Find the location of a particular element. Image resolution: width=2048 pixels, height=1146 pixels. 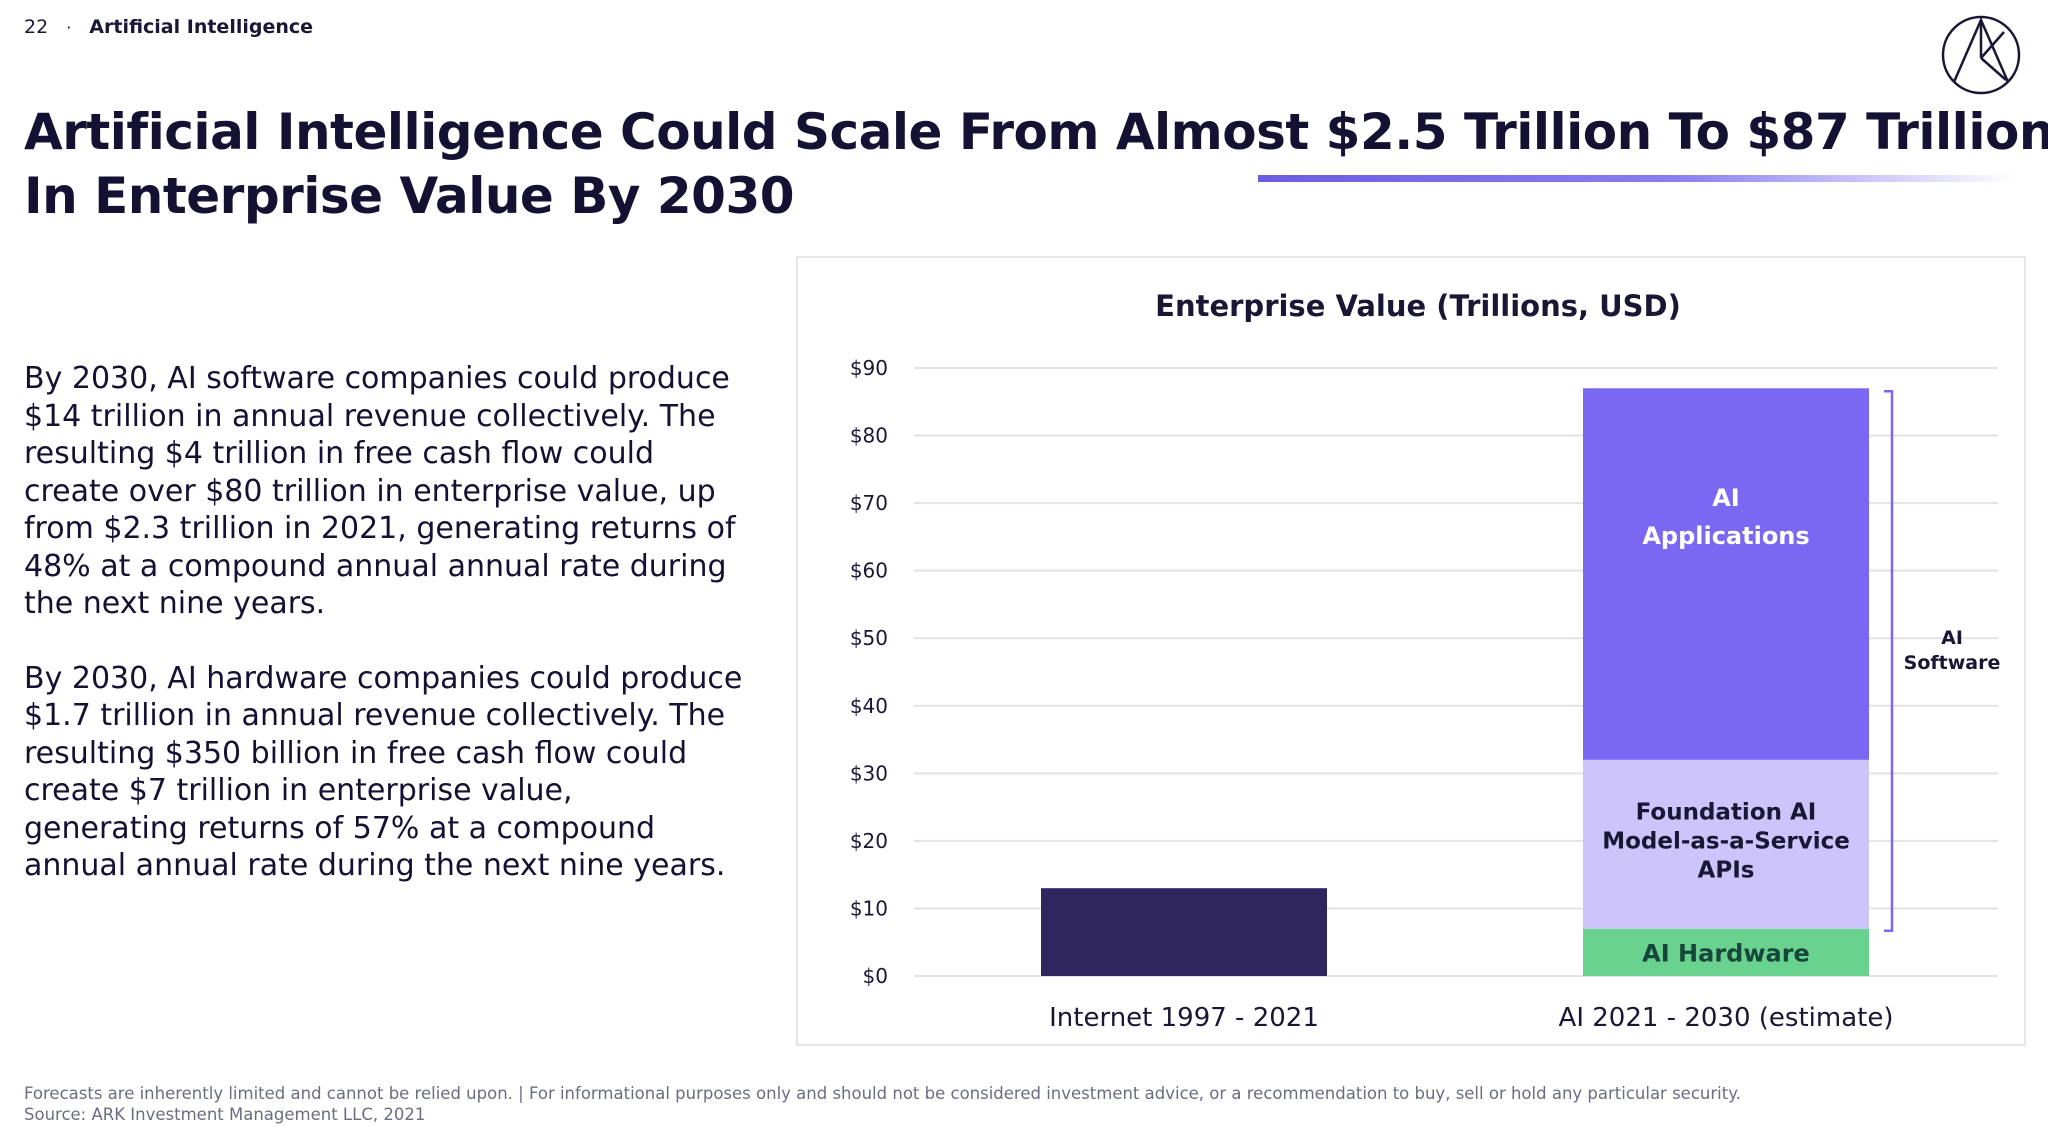

y-tick-label: $40 is located at coordinates (869, 706).